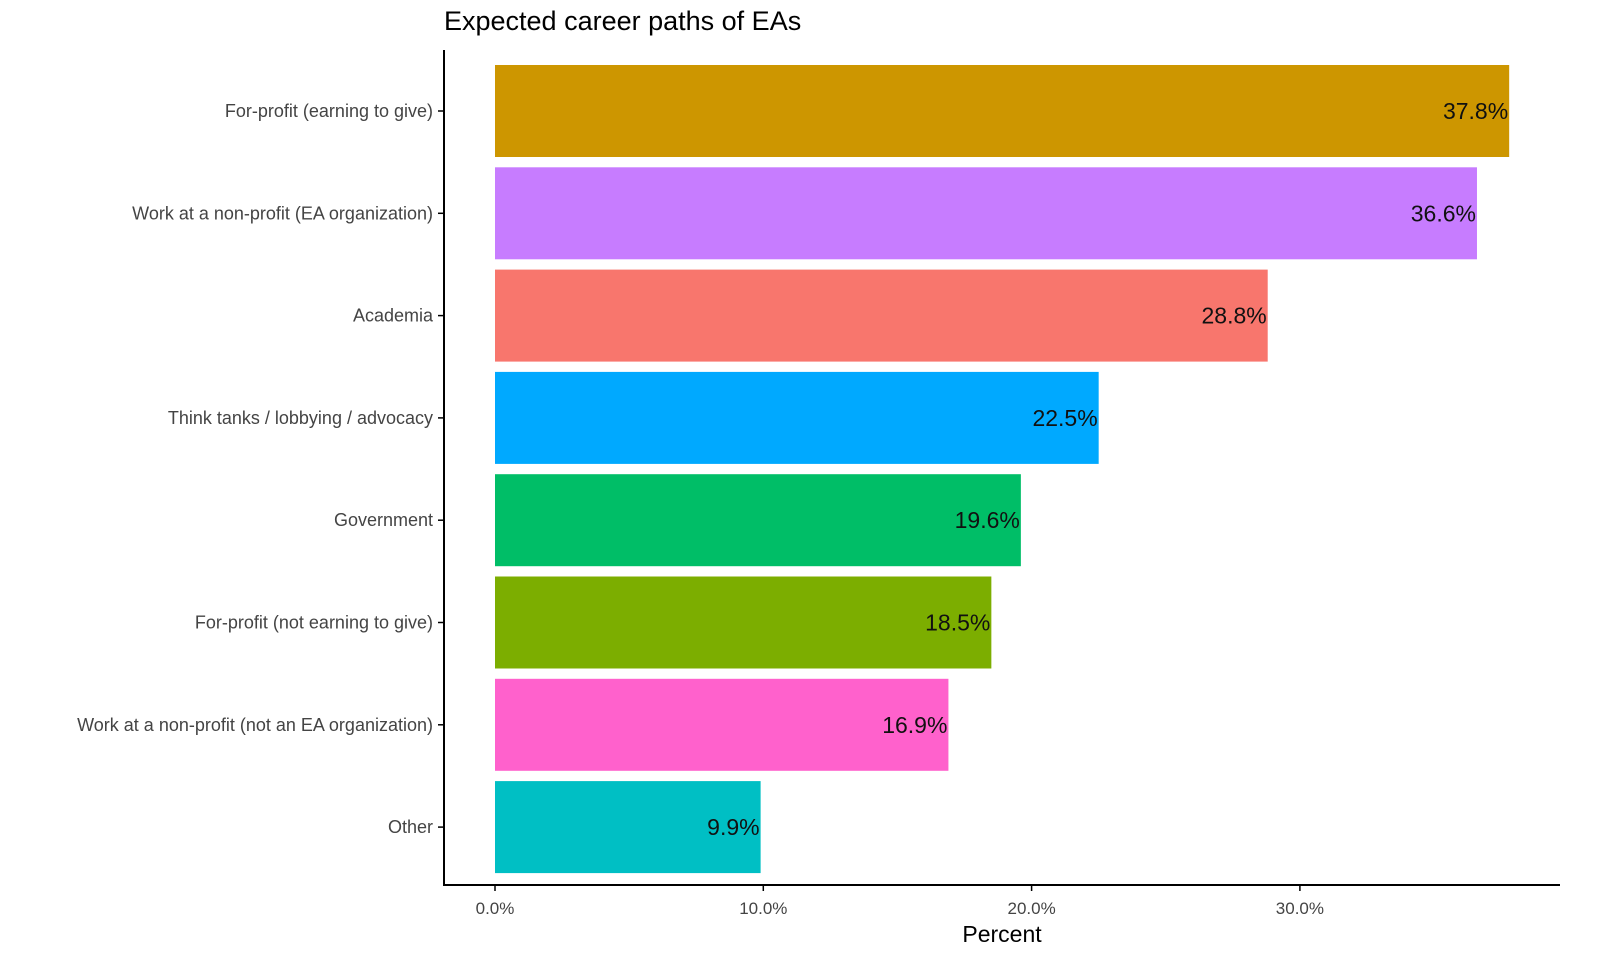 The width and height of the screenshot is (1600, 975). Describe the element at coordinates (282, 213) in the screenshot. I see `y-tick-label: Work at a non-profit (EA organization)` at that location.